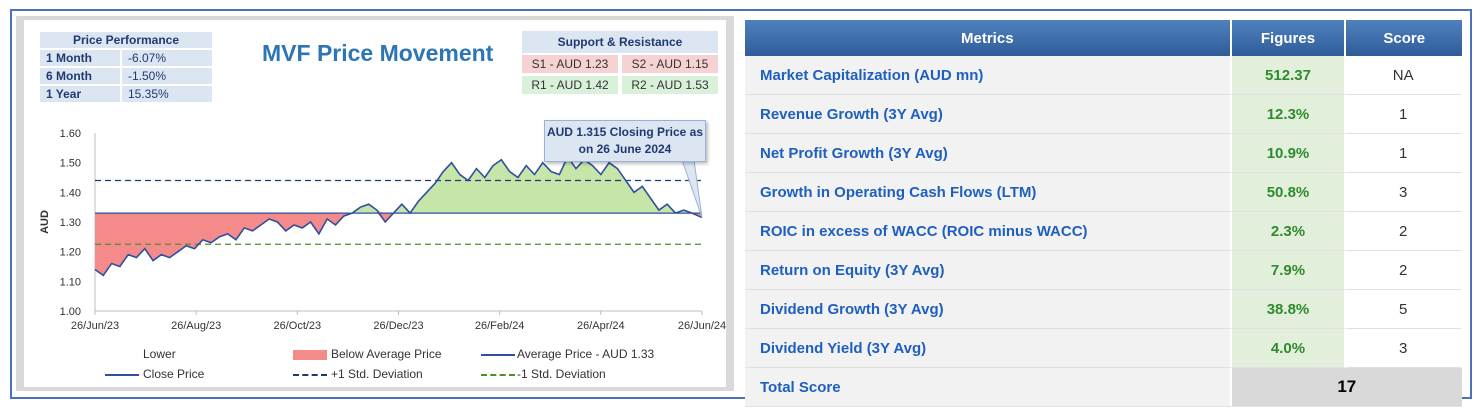  Describe the element at coordinates (1289, 38) in the screenshot. I see `figures-header: Figures` at that location.